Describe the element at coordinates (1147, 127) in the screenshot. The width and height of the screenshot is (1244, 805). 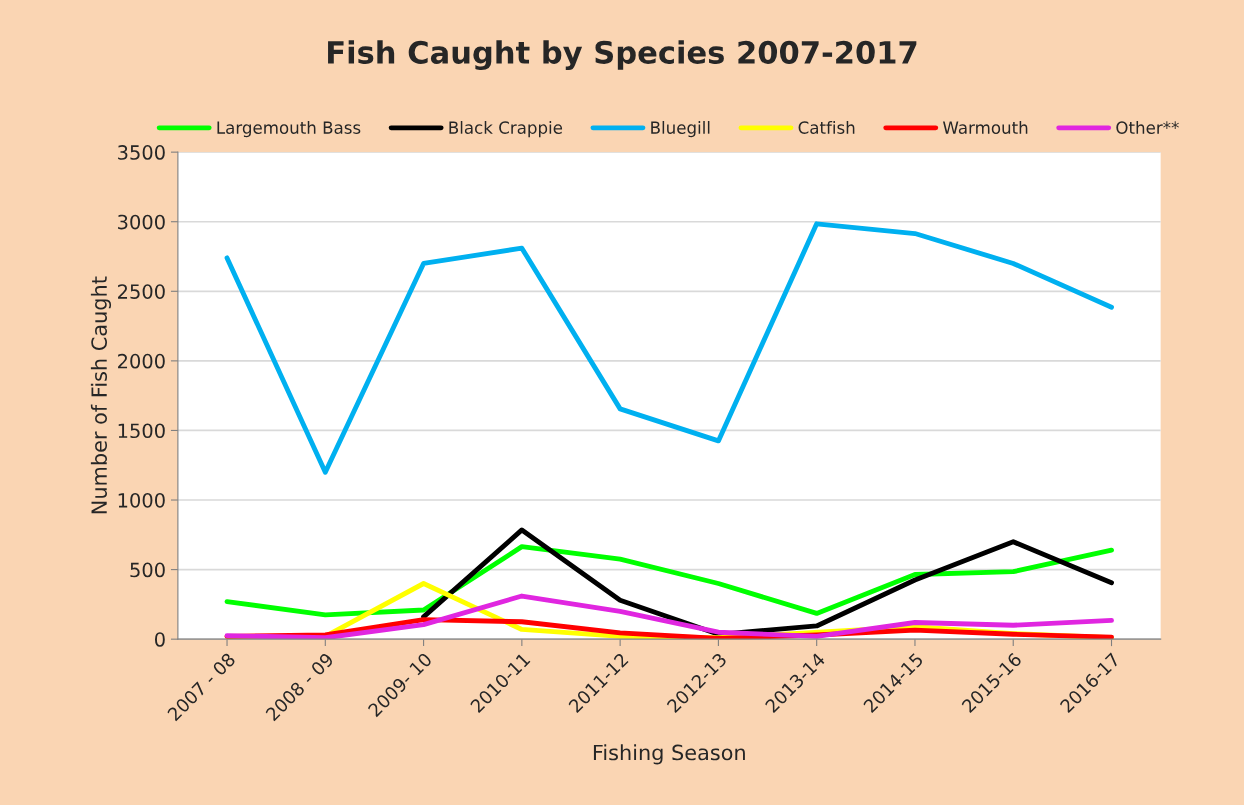
I see `legend-label: Other**` at that location.